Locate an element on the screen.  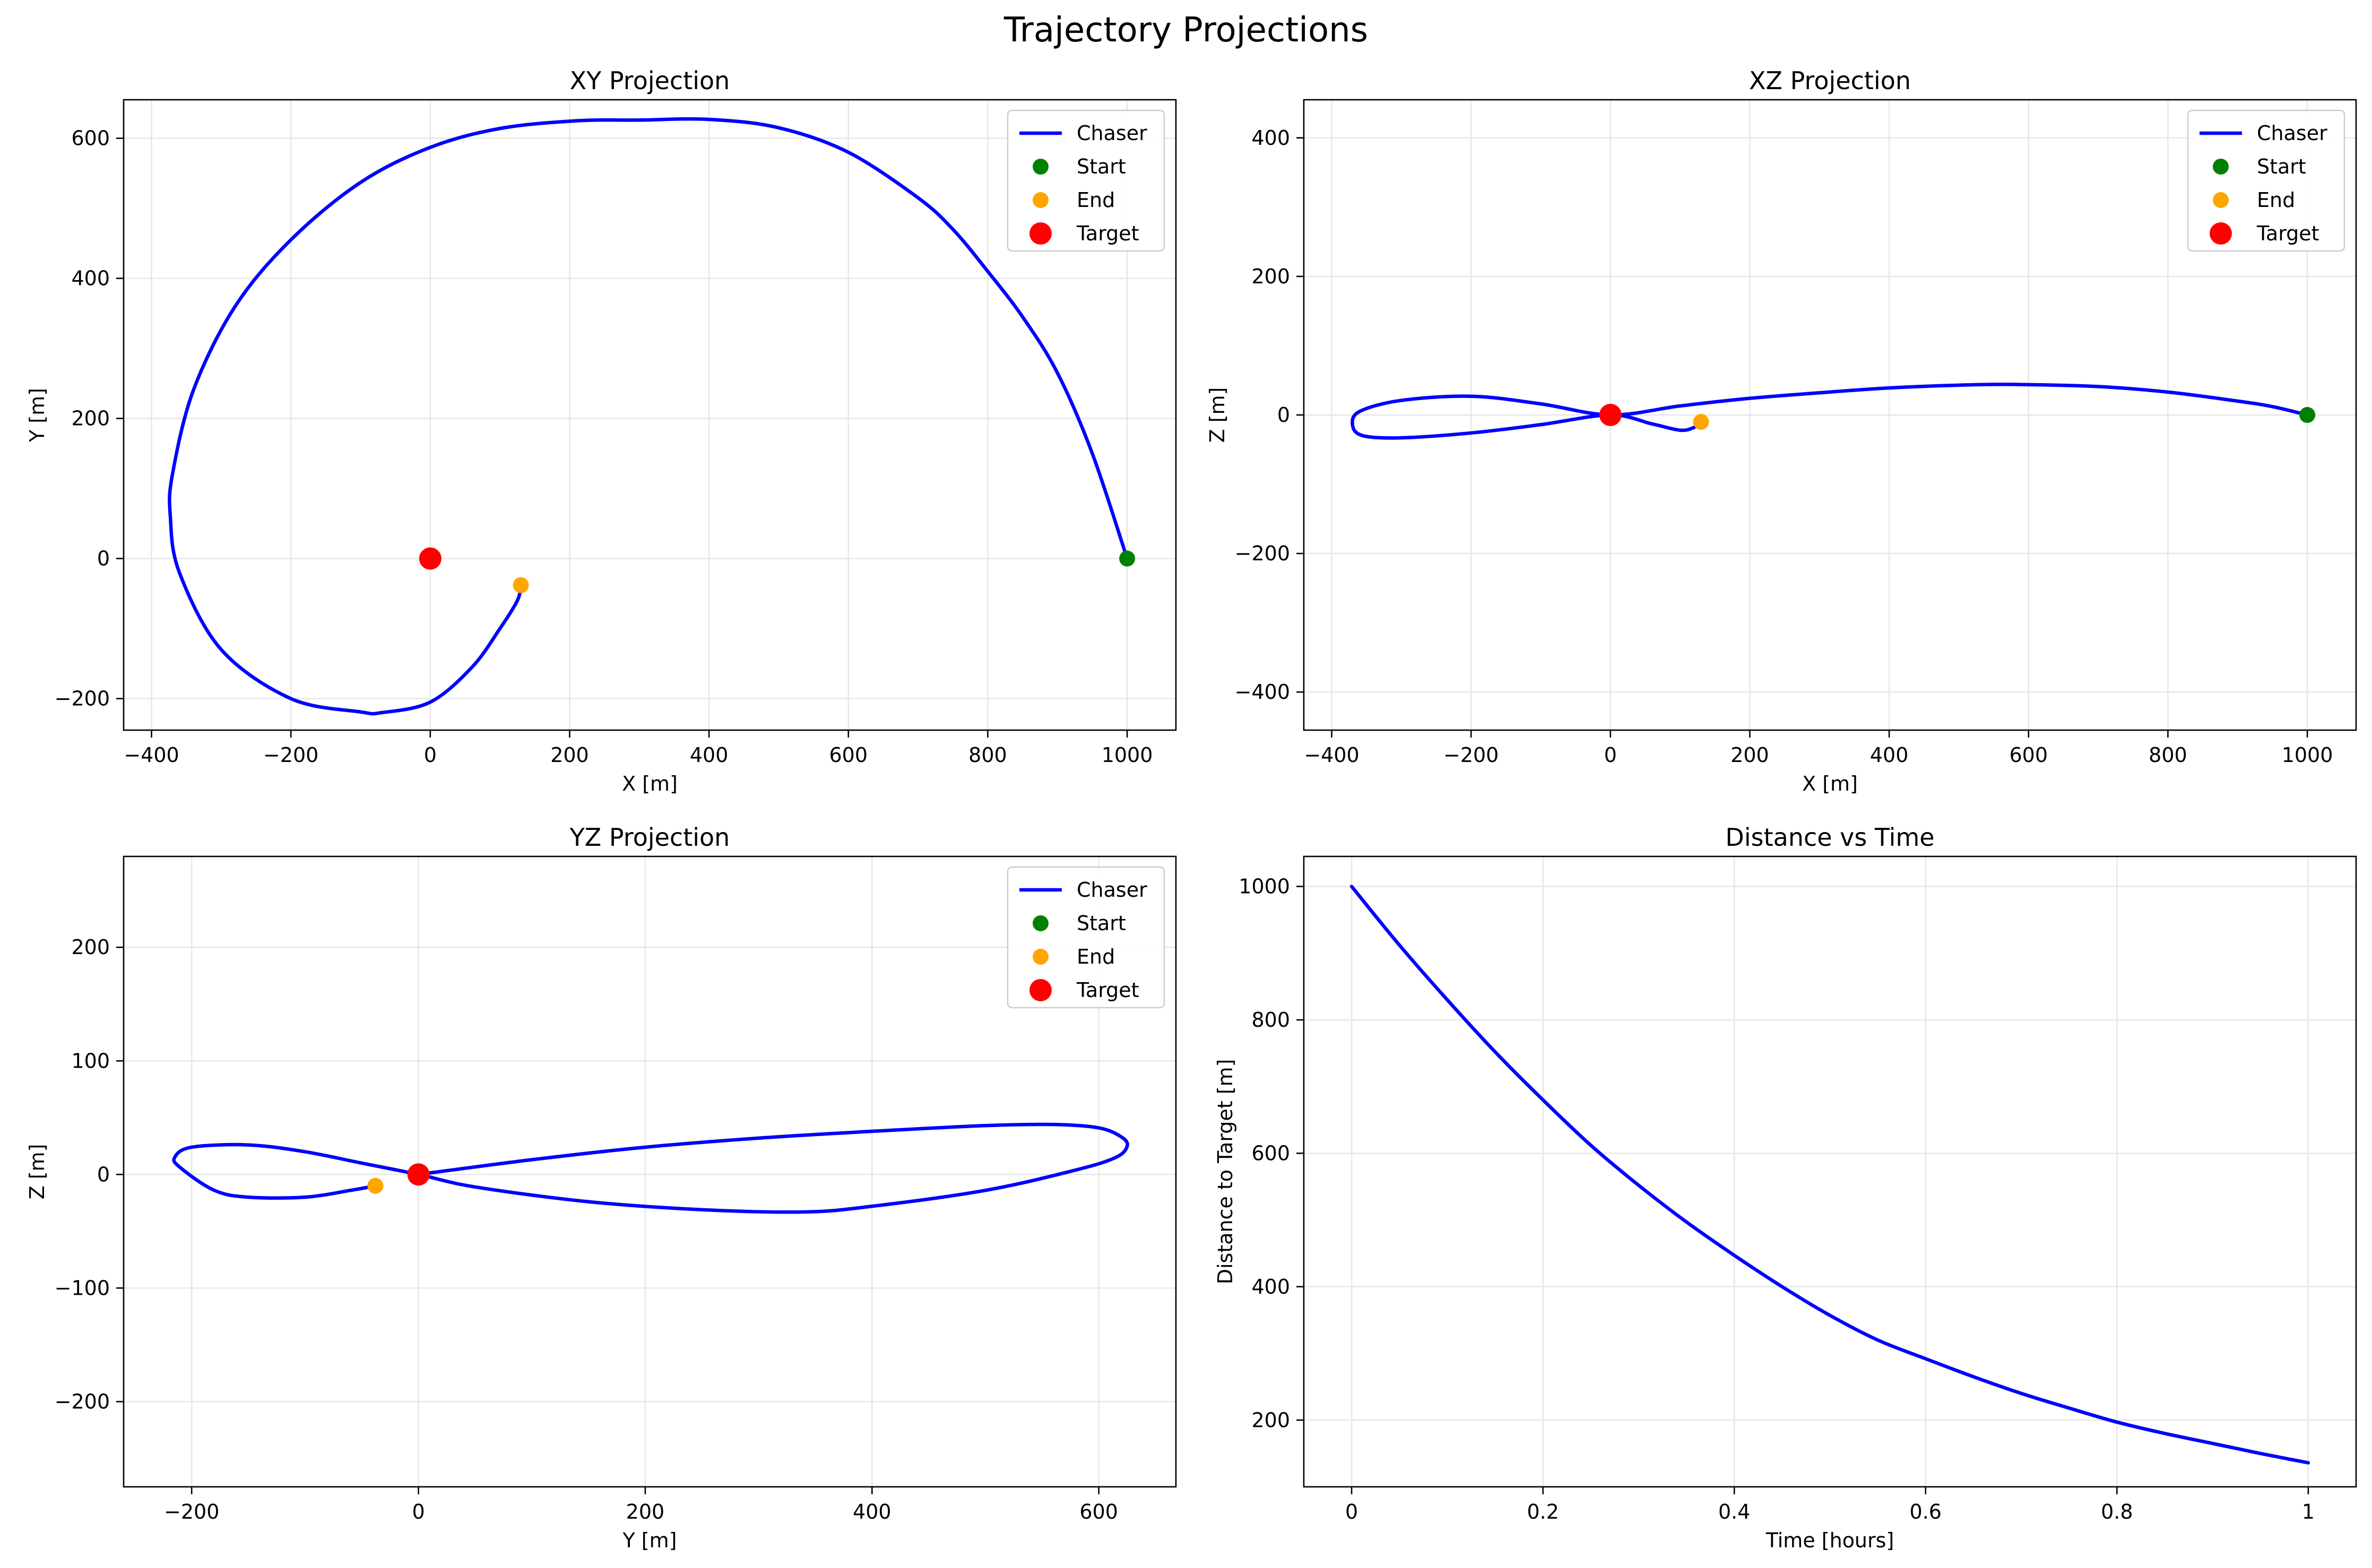
x-tick-label: 1 is located at coordinates (2308, 1511).